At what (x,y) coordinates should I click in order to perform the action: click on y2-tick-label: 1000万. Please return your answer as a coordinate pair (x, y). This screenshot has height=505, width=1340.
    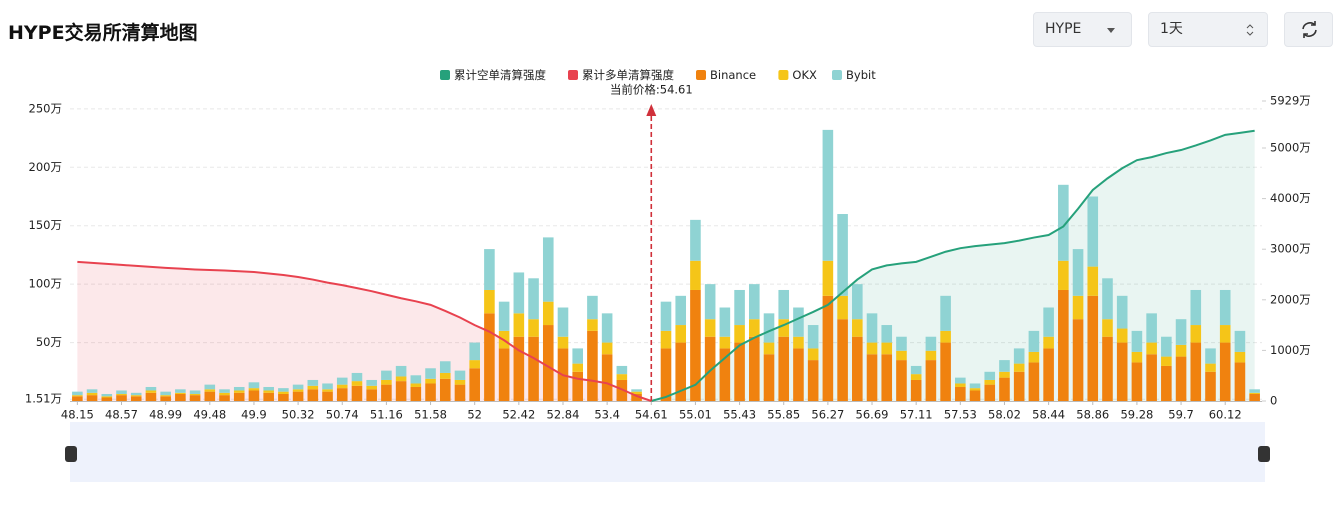
    Looking at the image, I should click on (1290, 350).